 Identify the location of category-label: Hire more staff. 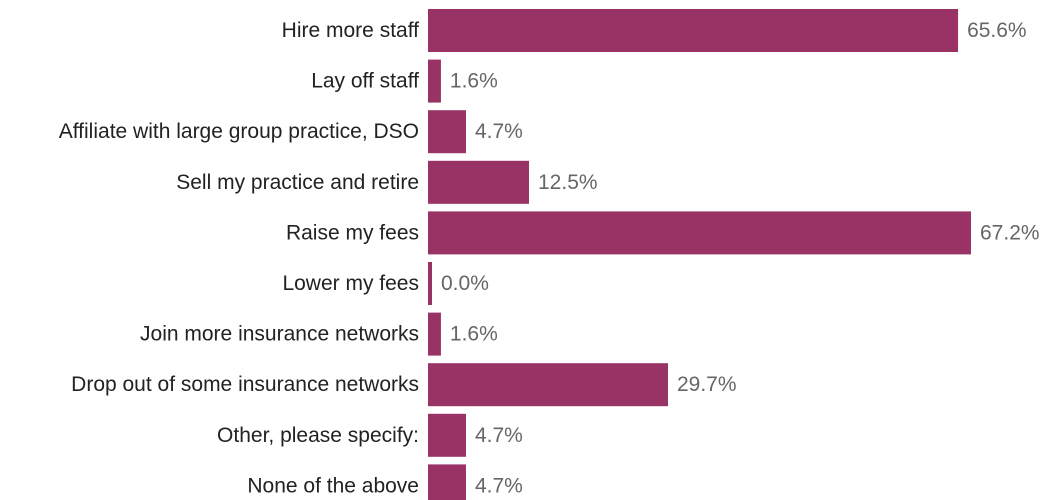
(350, 30).